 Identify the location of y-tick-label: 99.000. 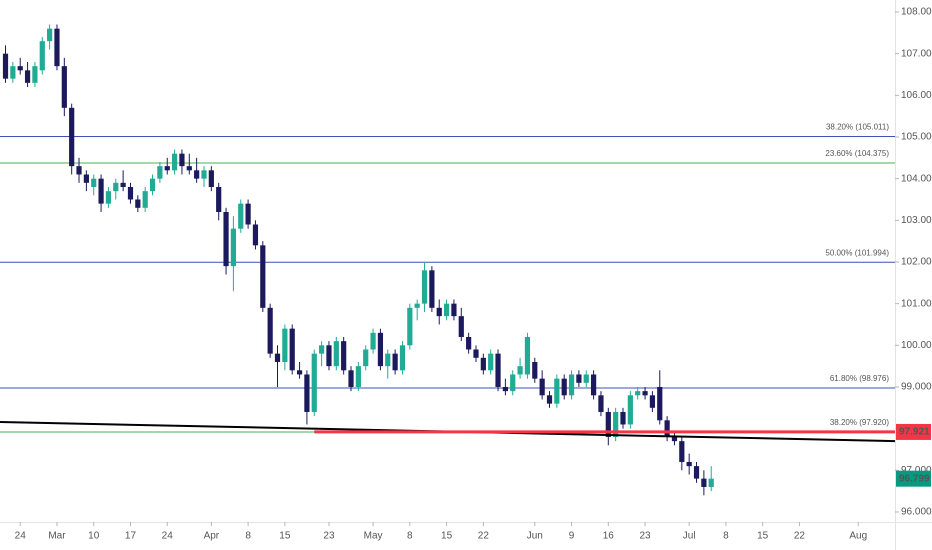
(916, 387).